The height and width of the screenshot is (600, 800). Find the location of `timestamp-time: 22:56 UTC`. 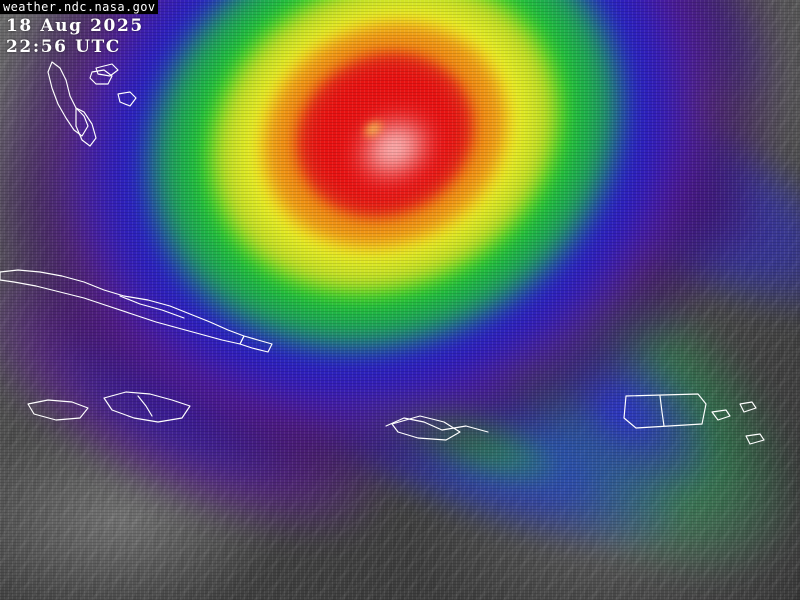

timestamp-time: 22:56 UTC is located at coordinates (63, 47).